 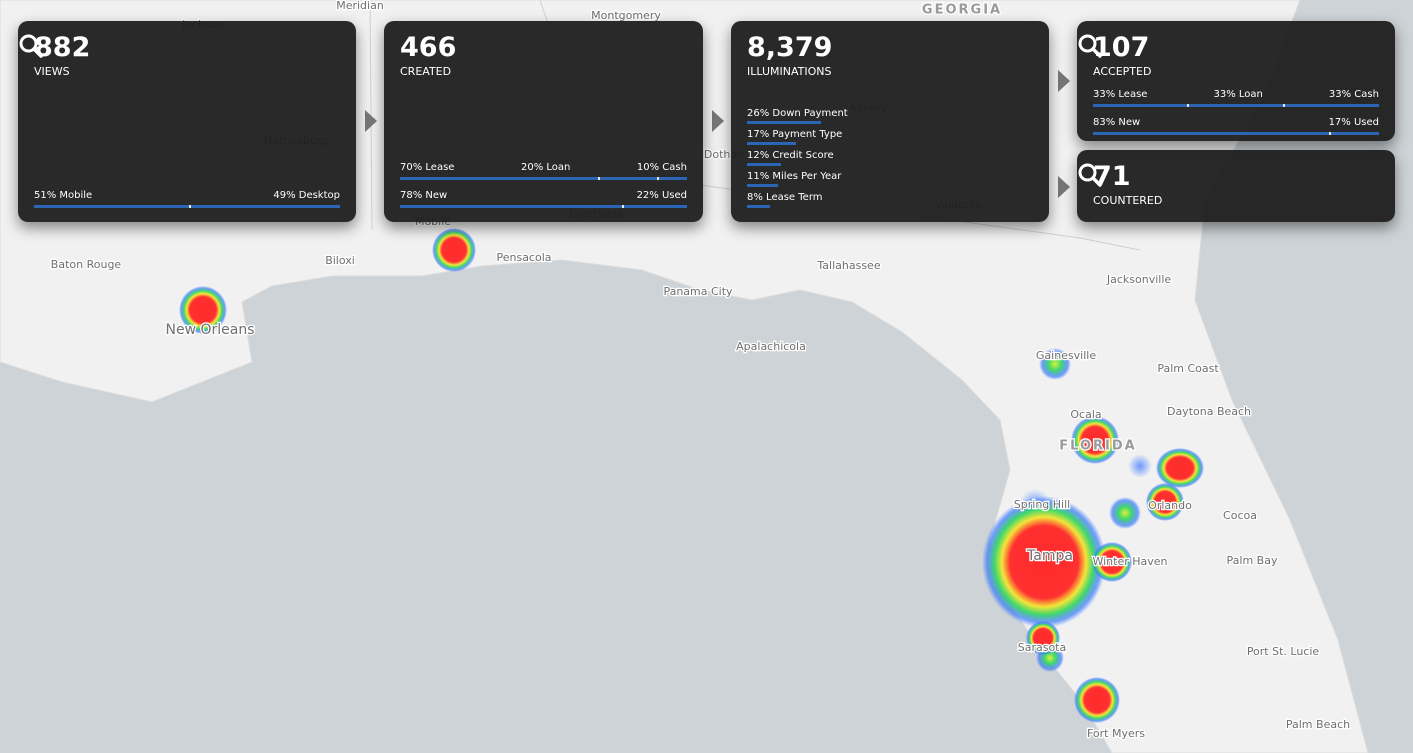 I want to click on stat-label: ACCEPTED, so click(x=1122, y=71).